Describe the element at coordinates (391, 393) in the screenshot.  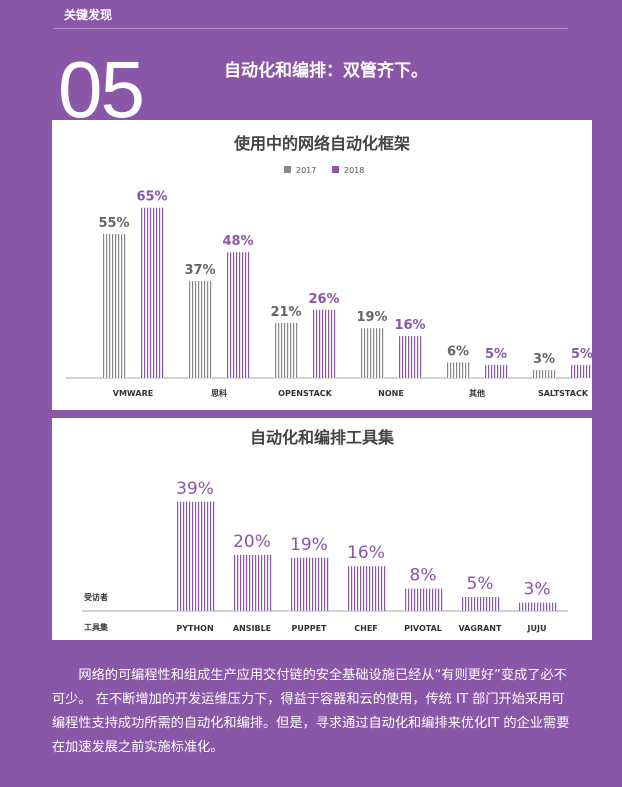
I see `x-tick-label: NONE` at that location.